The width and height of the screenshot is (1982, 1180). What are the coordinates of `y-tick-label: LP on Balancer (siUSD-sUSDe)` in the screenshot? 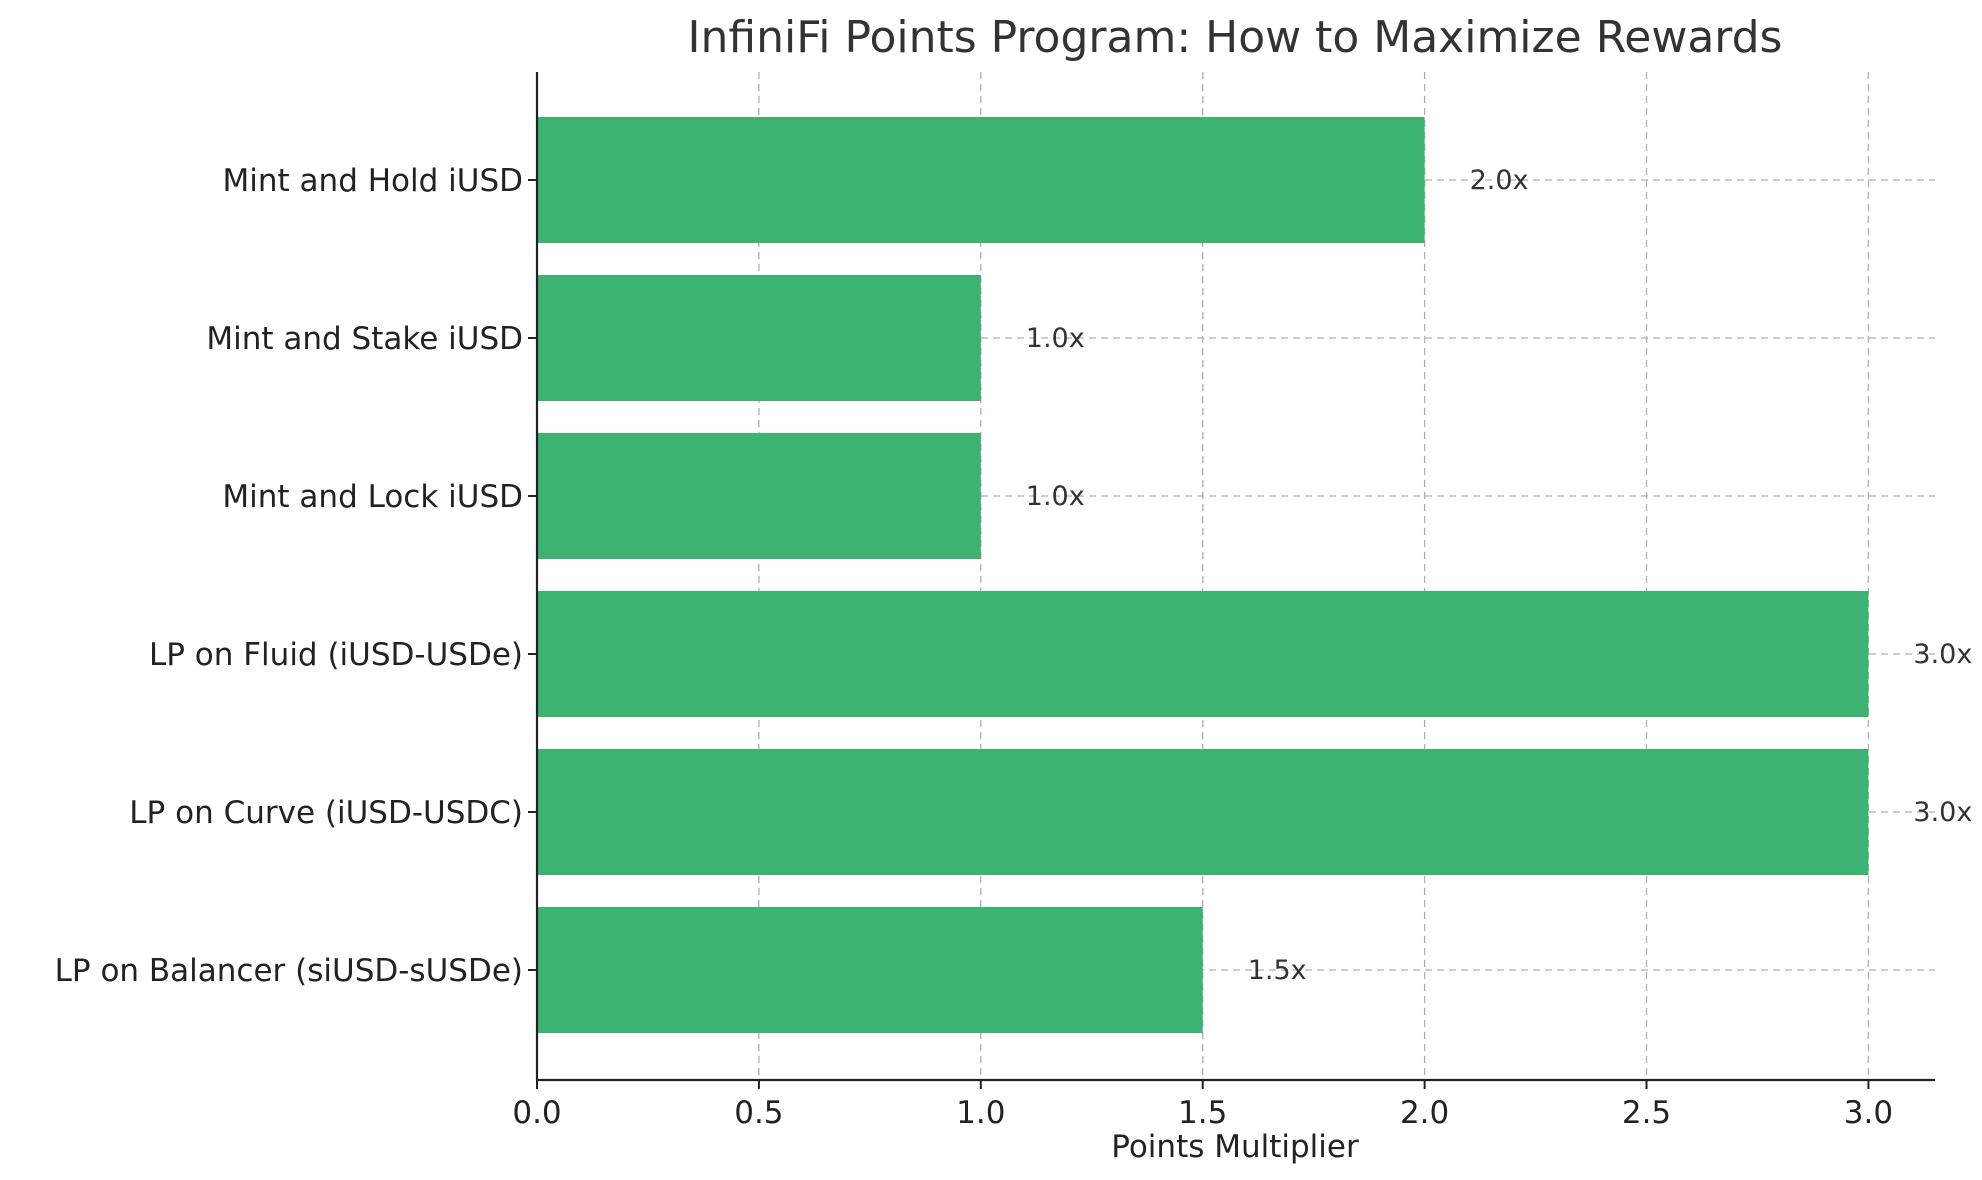 It's located at (289, 971).